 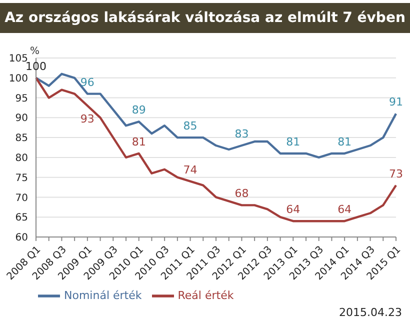 I want to click on data-label: 85, so click(x=190, y=126).